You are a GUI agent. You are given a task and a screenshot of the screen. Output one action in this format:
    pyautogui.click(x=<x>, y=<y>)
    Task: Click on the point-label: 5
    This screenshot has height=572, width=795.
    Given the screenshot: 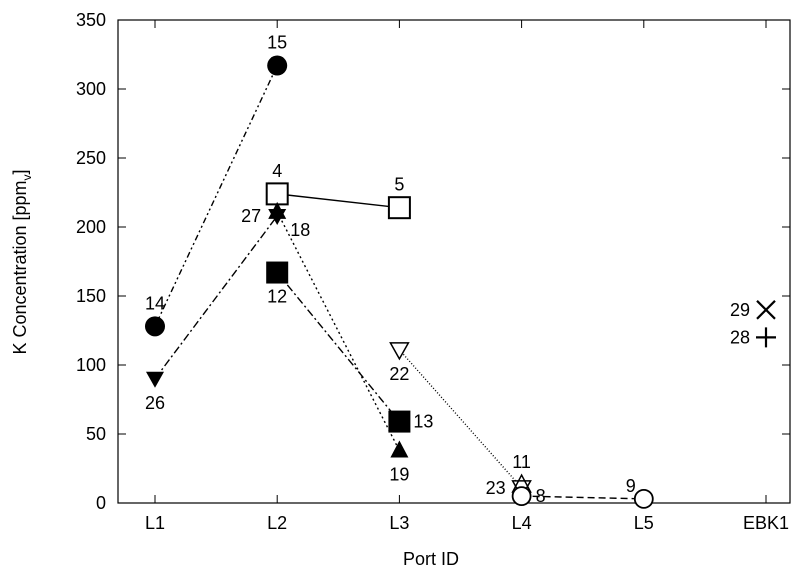 What is the action you would take?
    pyautogui.click(x=399, y=185)
    